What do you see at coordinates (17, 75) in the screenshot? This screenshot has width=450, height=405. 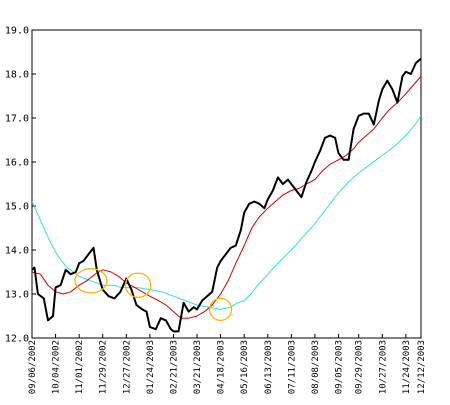 I see `y-tick-label: 18.0` at bounding box center [17, 75].